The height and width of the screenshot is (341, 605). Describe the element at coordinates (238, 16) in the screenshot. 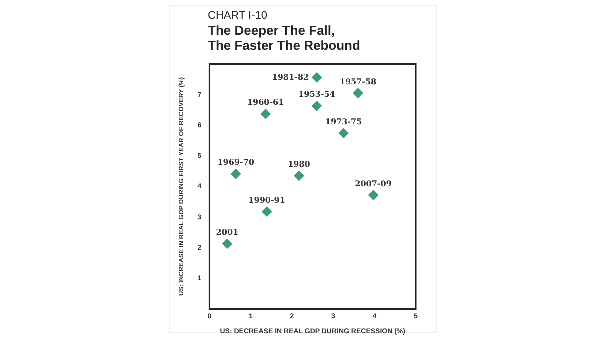

I see `chart-subtitle: CHART I-10` at that location.